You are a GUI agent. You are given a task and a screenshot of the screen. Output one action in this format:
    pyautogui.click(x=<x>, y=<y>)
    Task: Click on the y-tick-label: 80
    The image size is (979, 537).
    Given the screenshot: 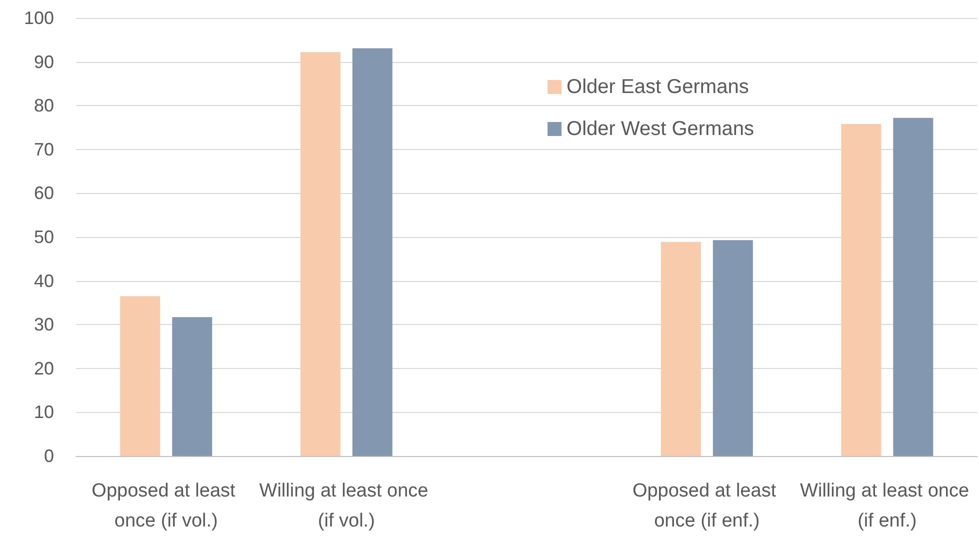 What is the action you would take?
    pyautogui.click(x=44, y=106)
    